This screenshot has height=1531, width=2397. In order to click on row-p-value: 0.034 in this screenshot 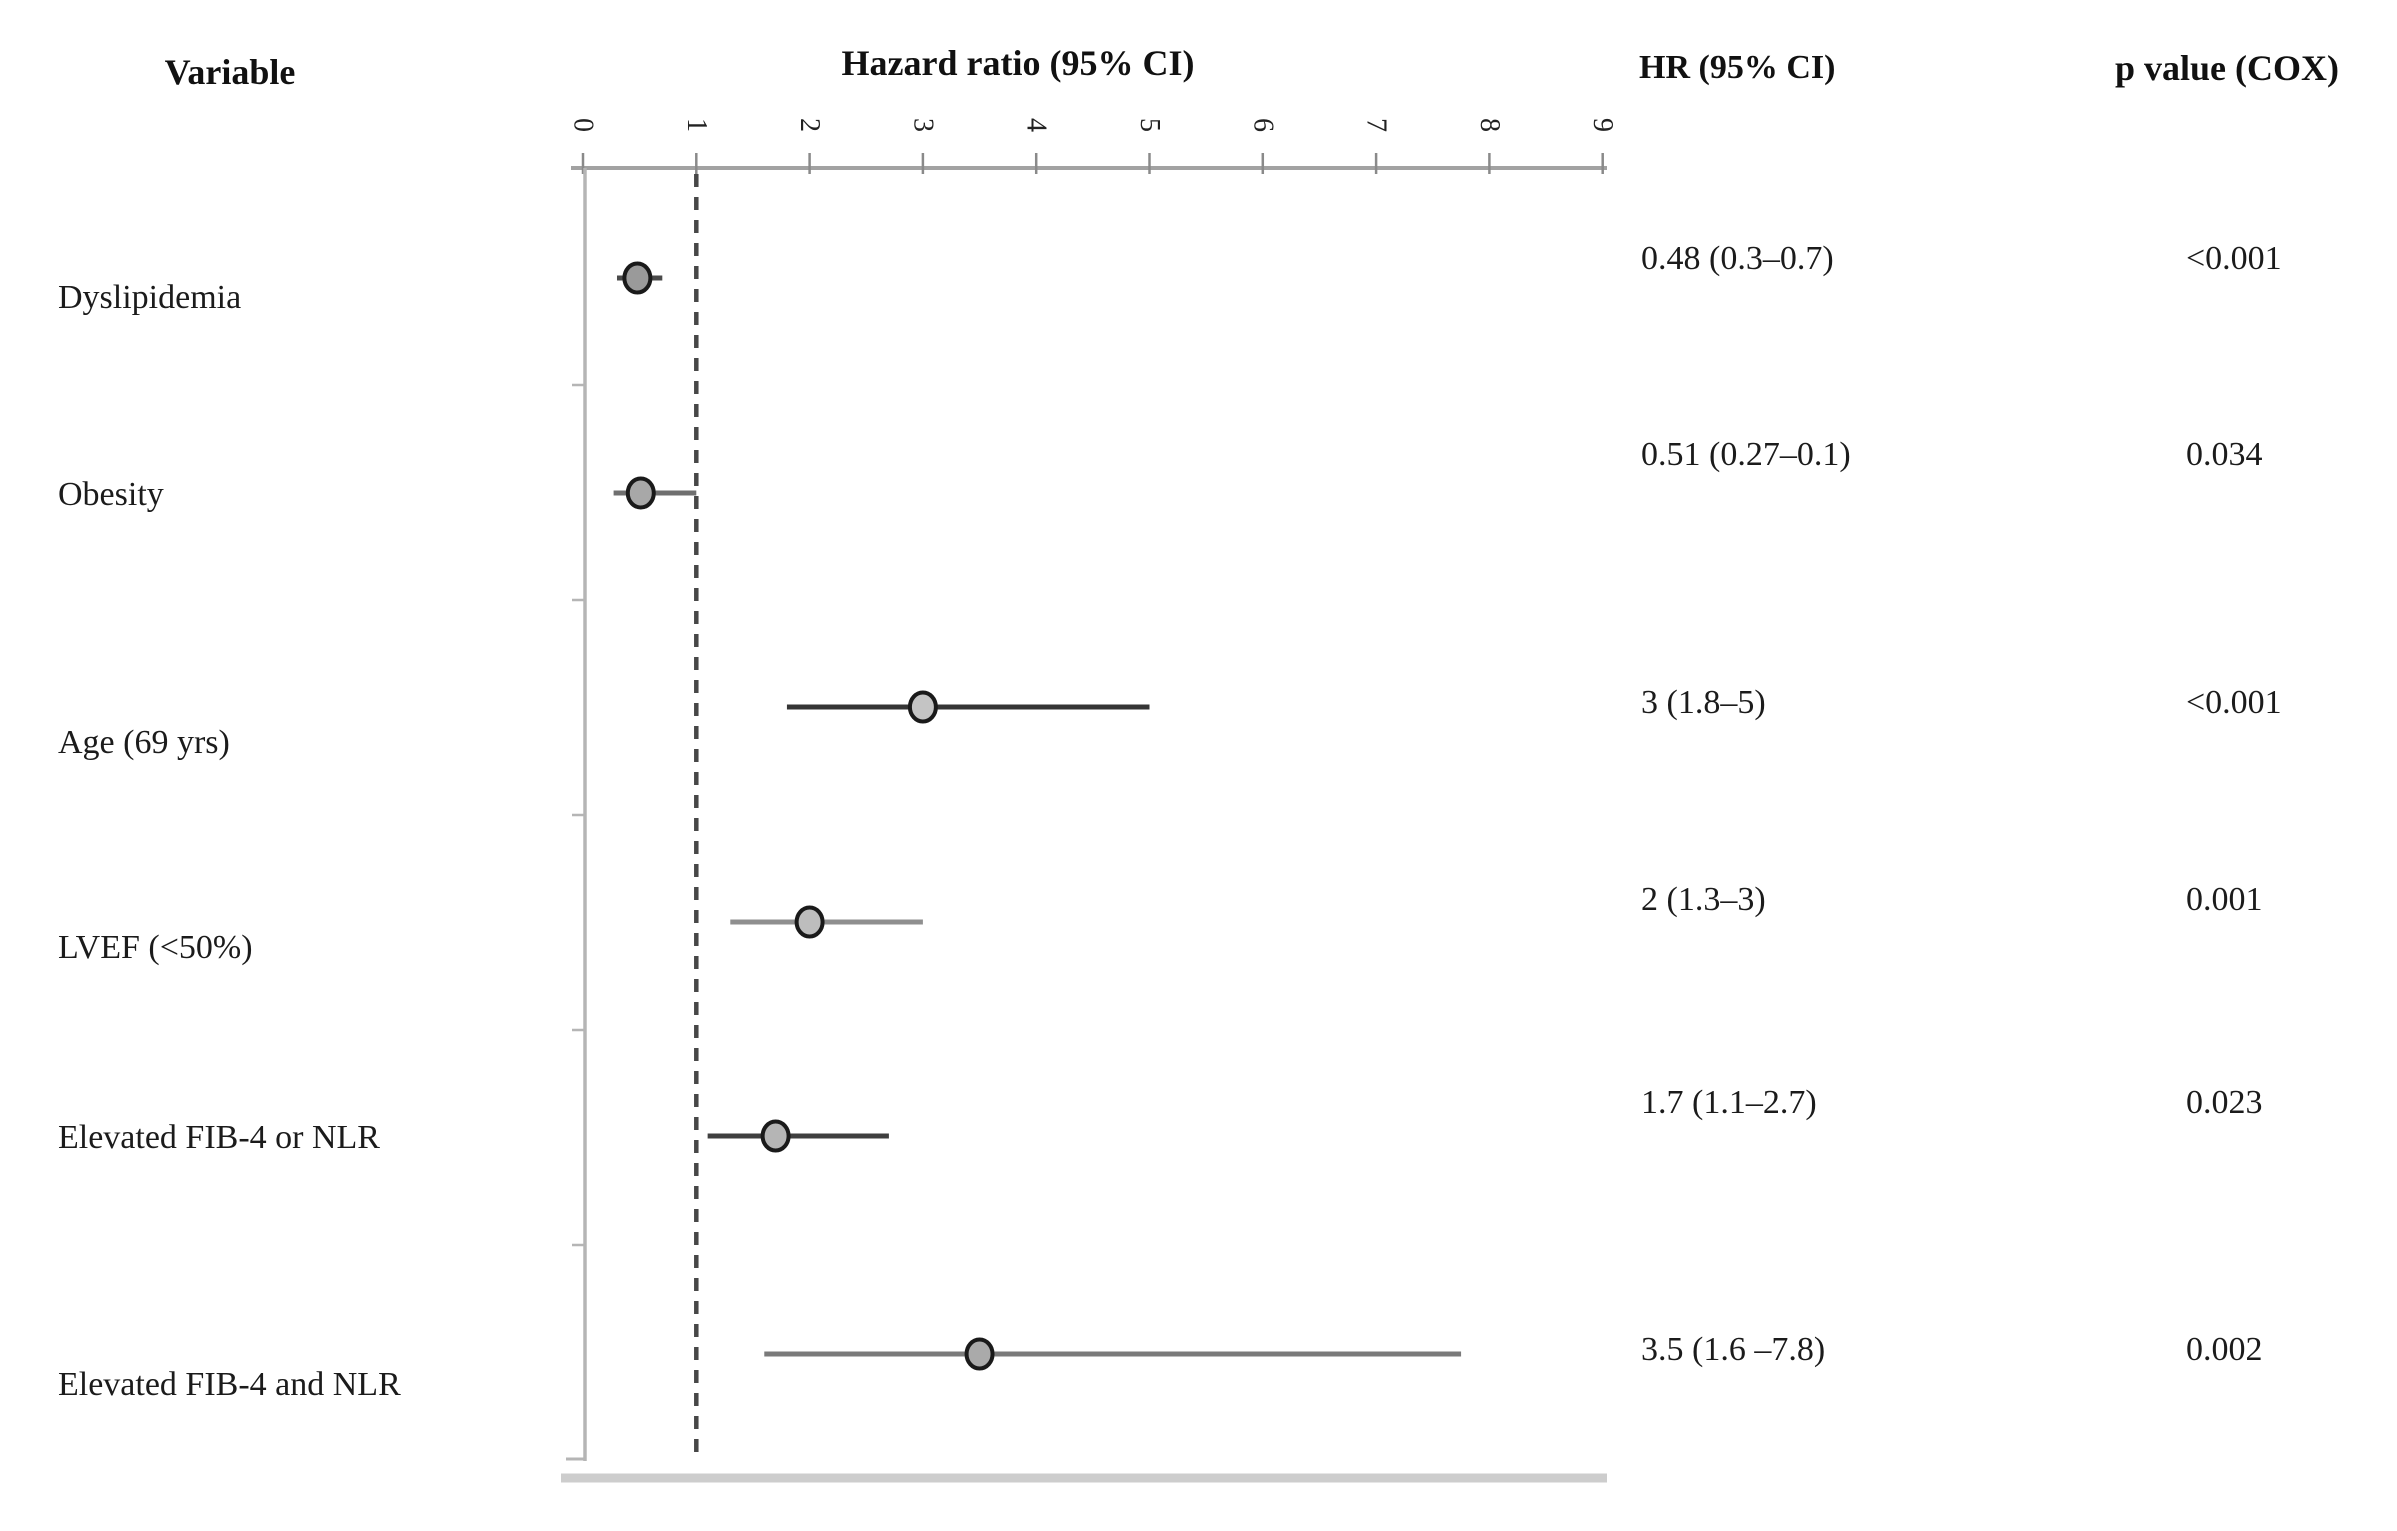, I will do `click(2224, 454)`.